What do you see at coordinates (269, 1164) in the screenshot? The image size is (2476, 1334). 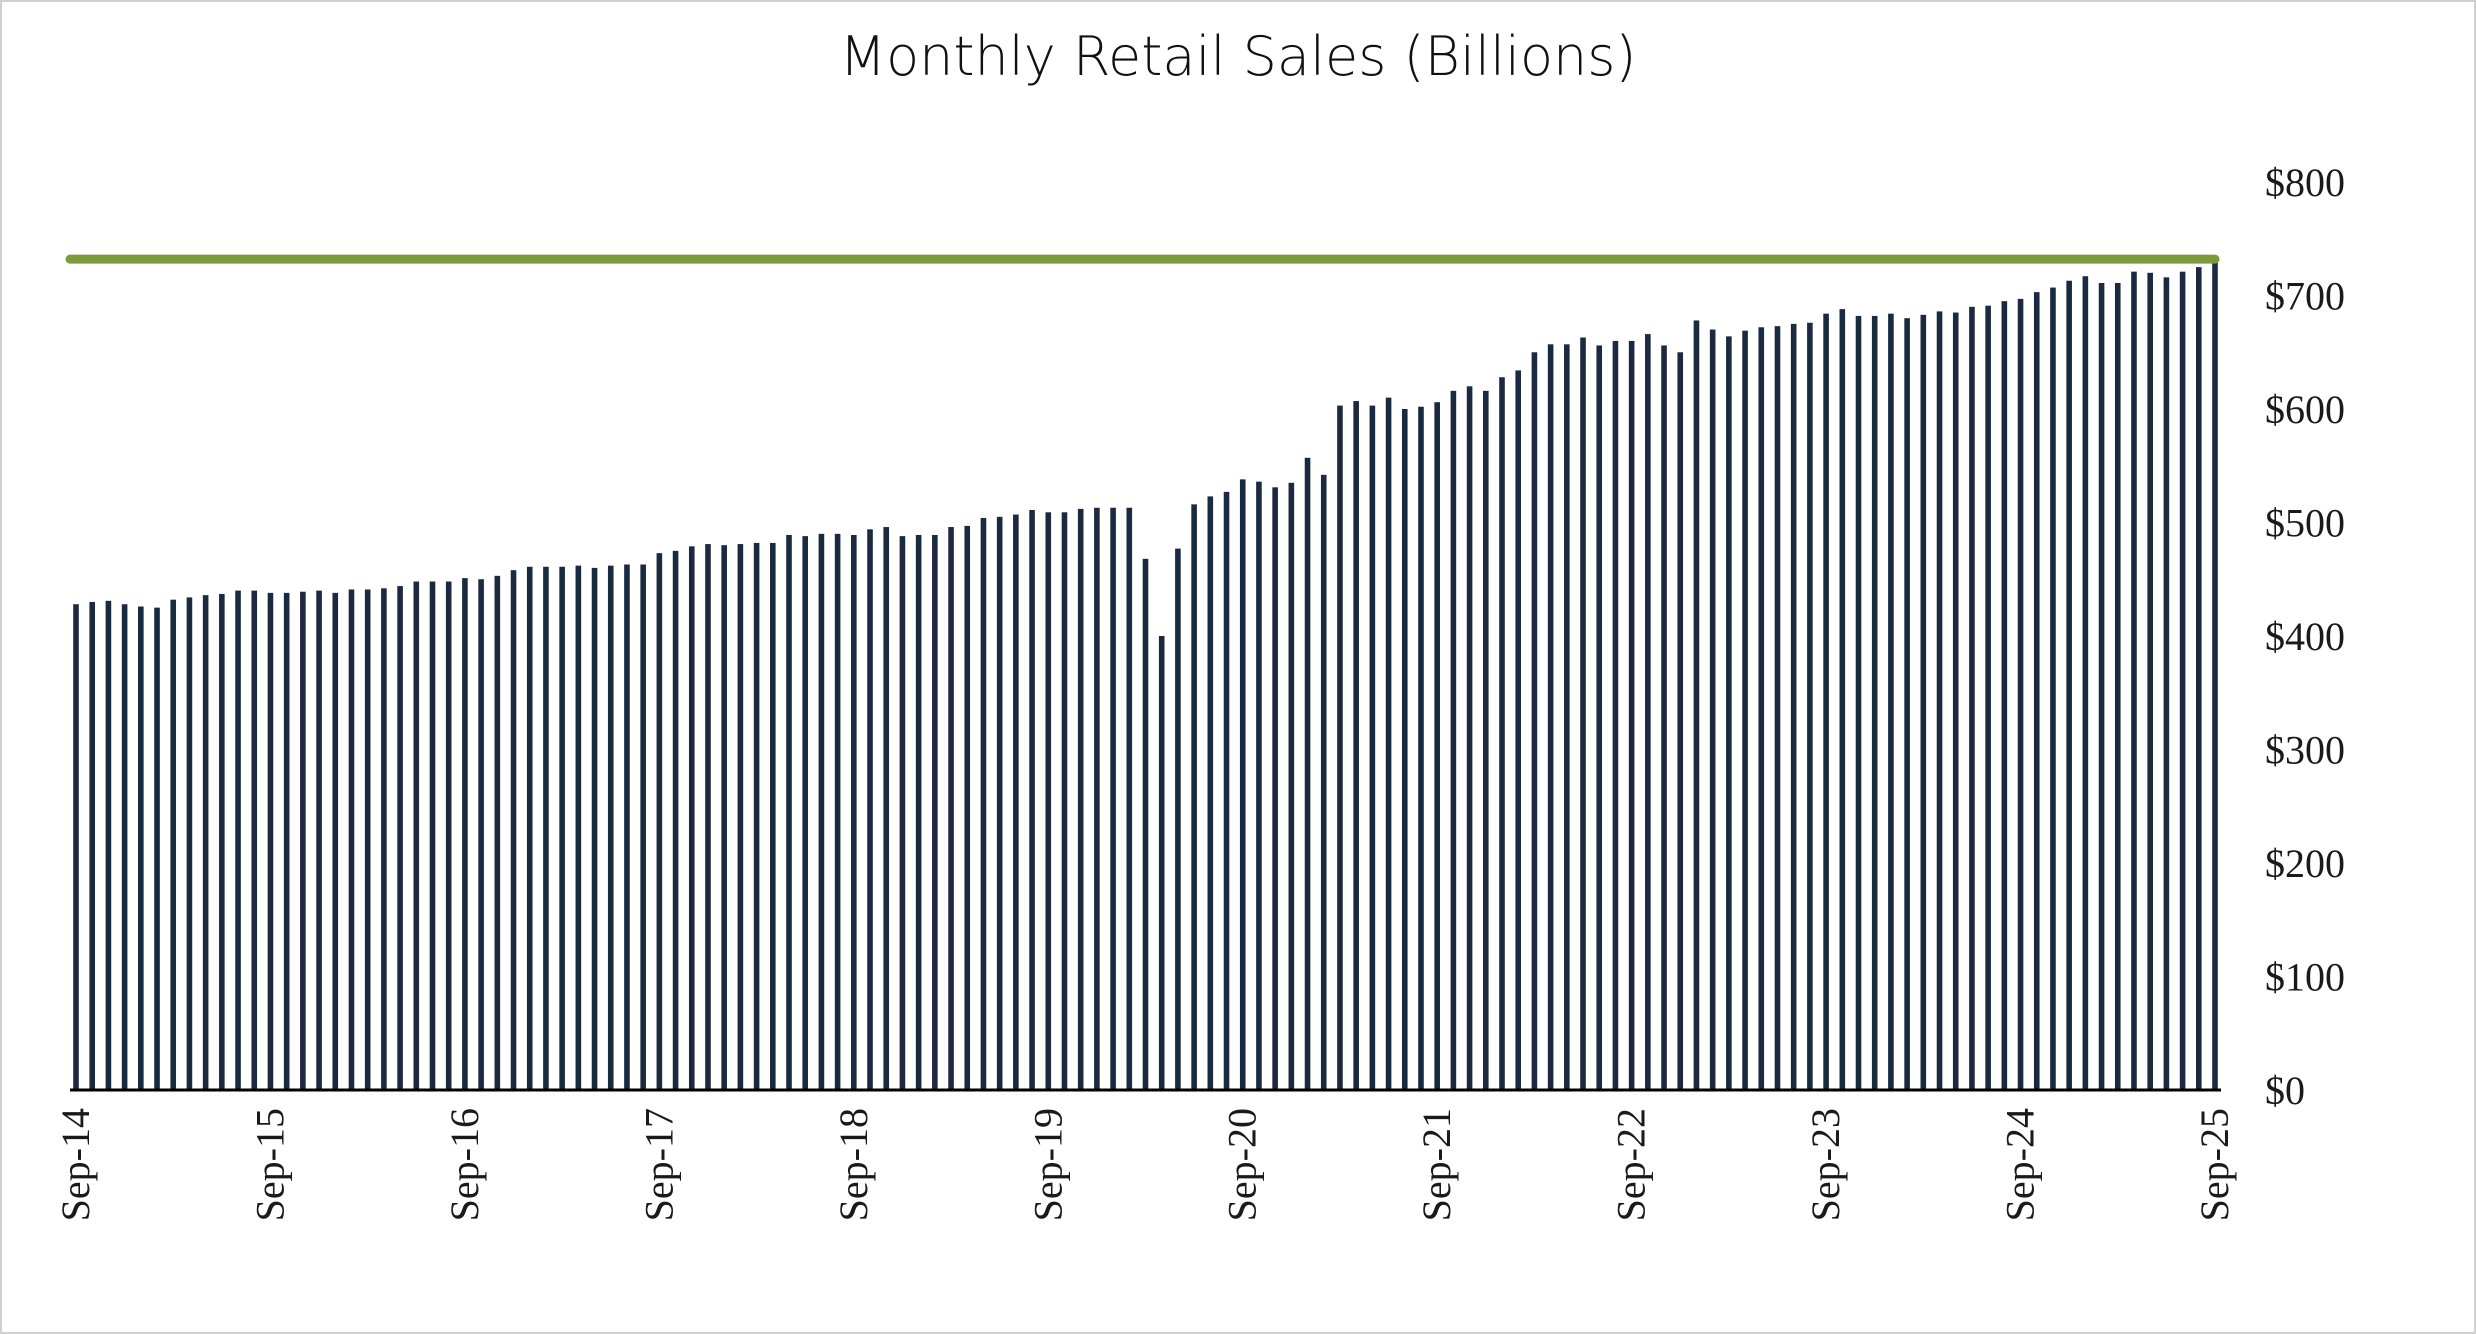 I see `x-tick-label: Sep-15` at bounding box center [269, 1164].